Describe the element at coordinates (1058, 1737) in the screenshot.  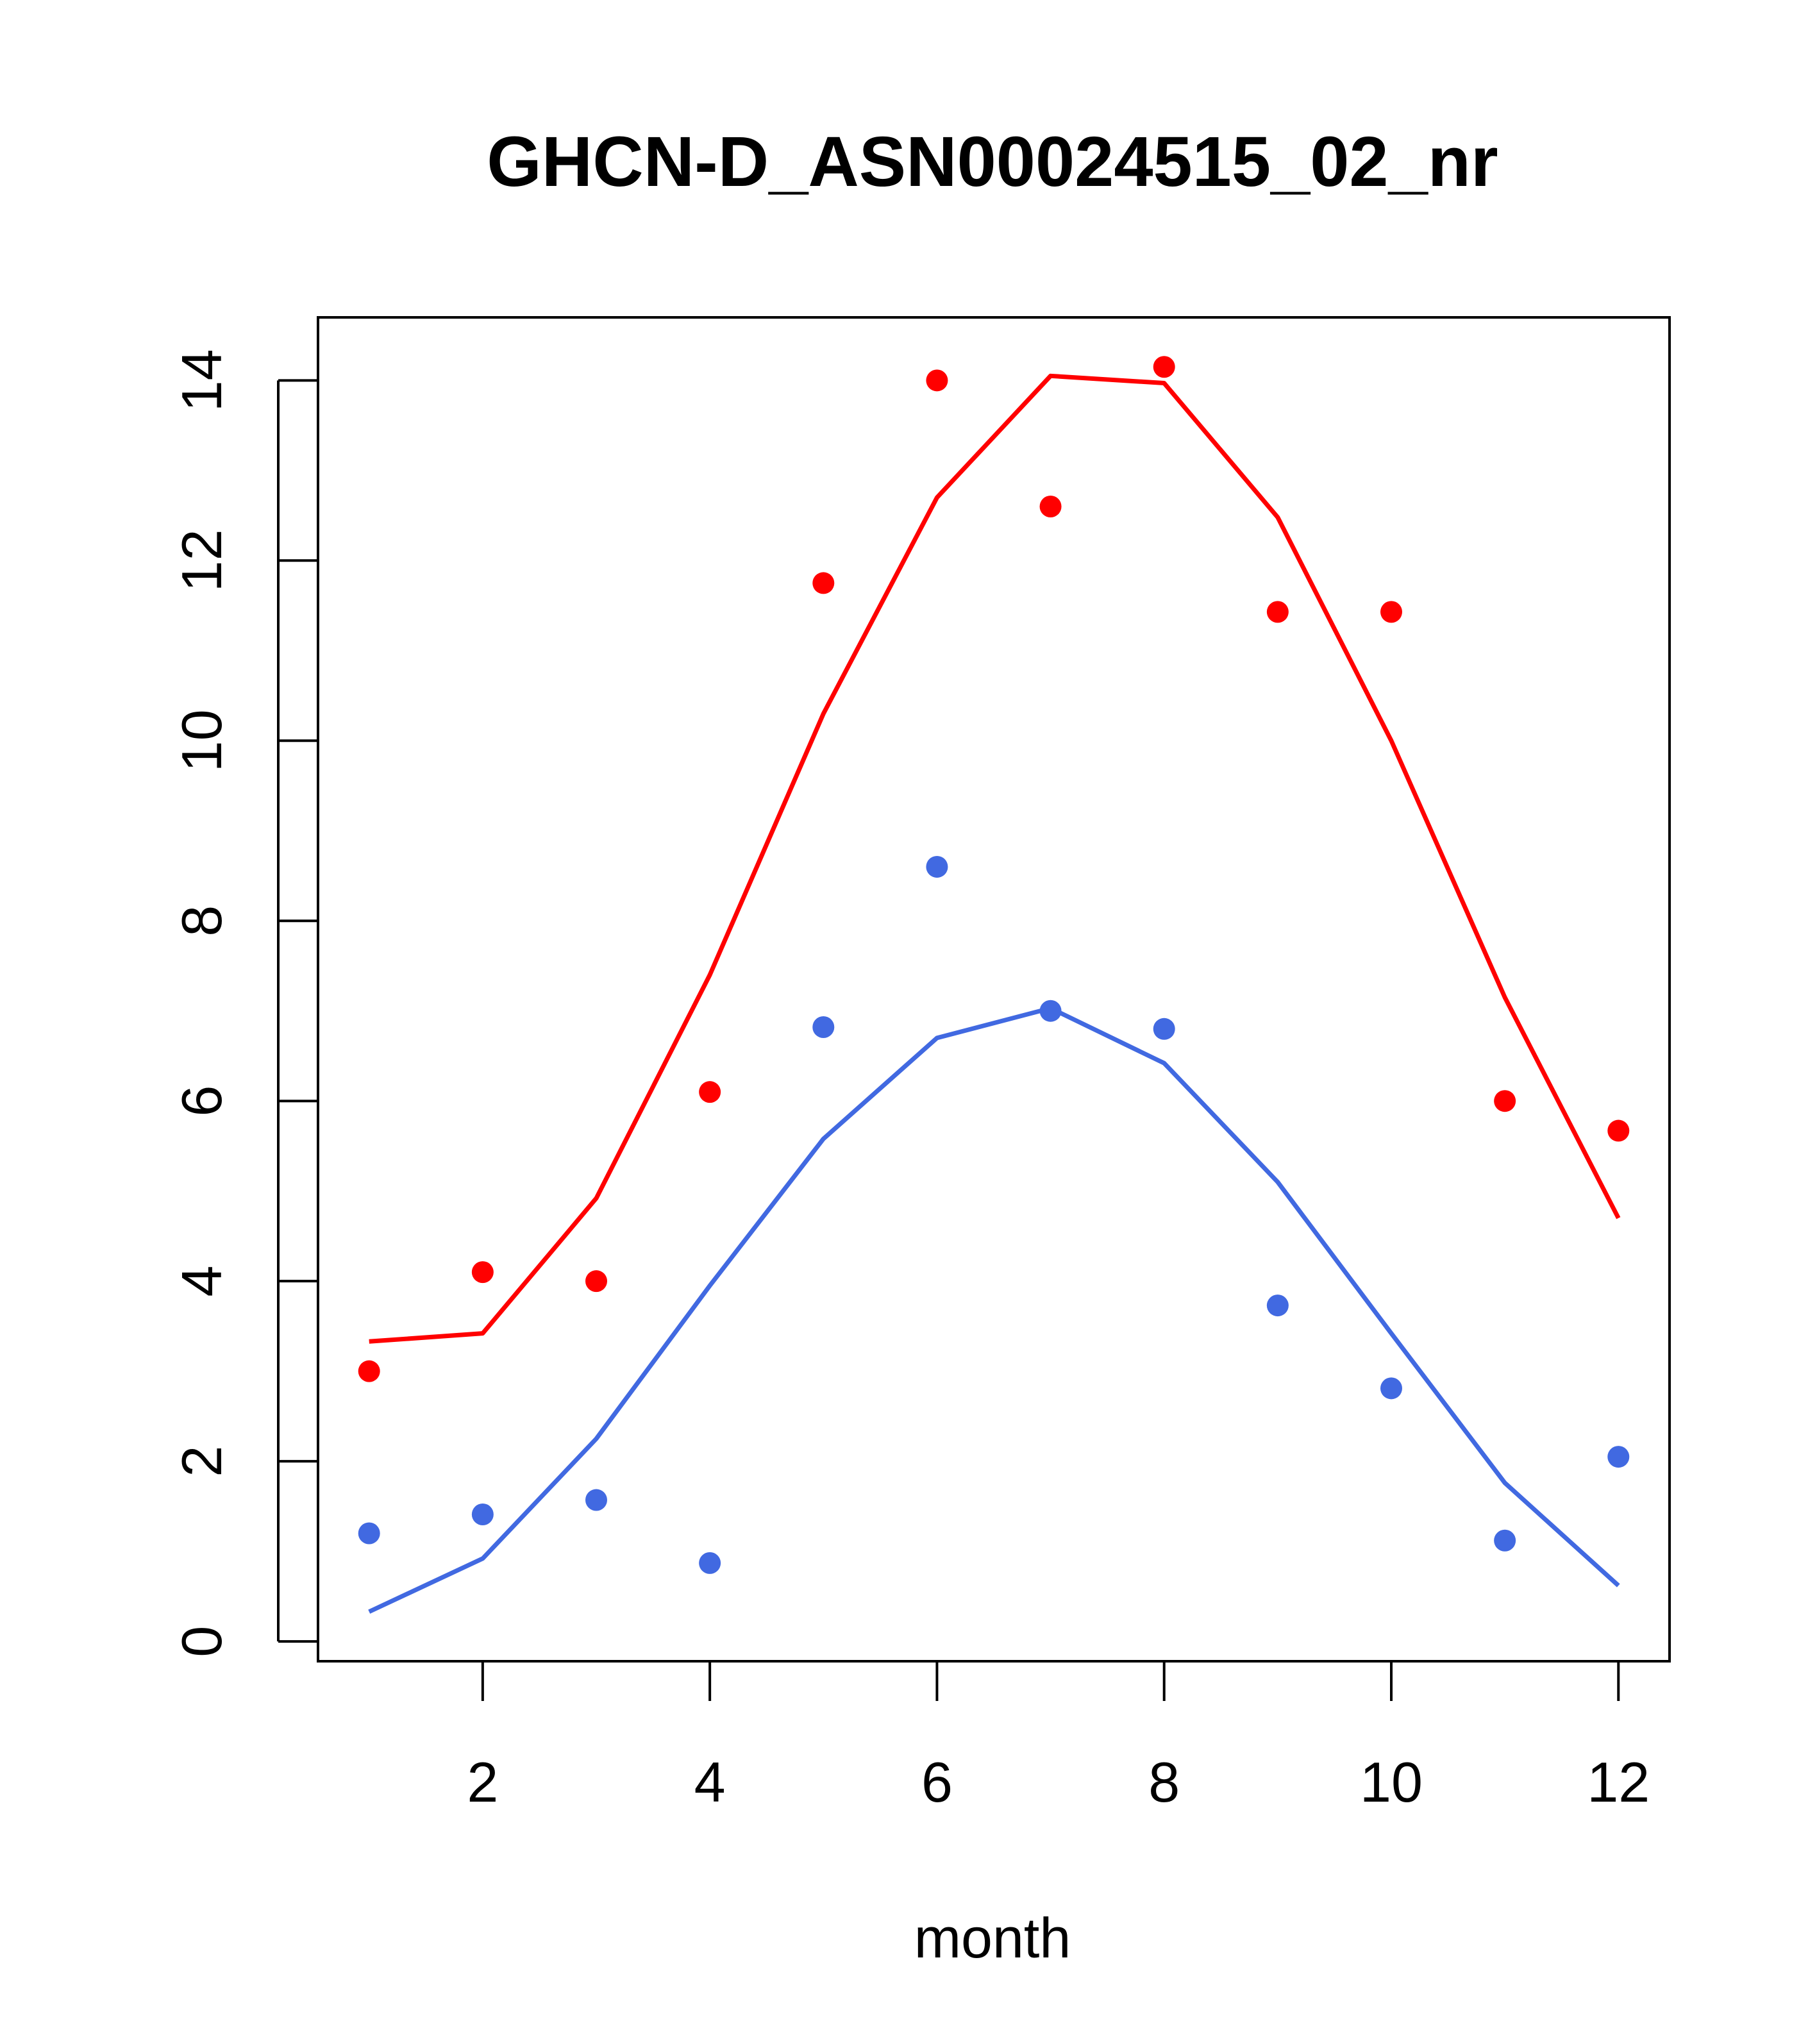
I see `x-axis: 2 4 6 8 10 12` at that location.